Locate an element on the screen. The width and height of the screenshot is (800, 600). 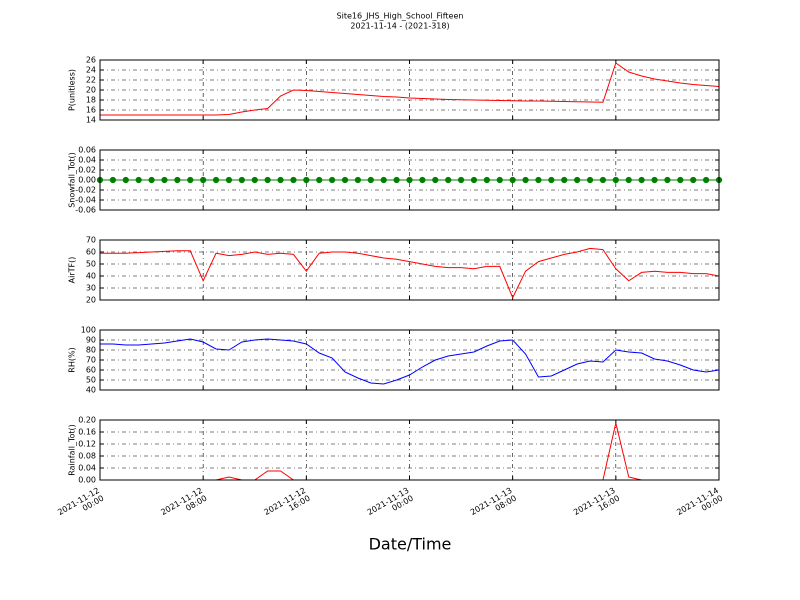
y-tick-label: 0.12 is located at coordinates (87, 444).